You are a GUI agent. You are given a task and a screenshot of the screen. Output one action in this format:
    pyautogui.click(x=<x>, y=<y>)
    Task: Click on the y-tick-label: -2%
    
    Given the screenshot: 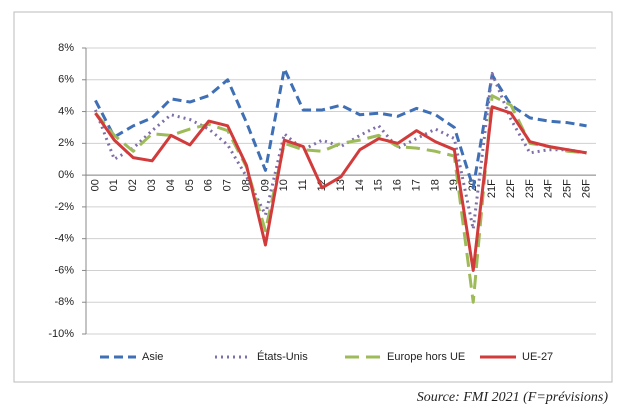 What is the action you would take?
    pyautogui.click(x=64, y=207)
    